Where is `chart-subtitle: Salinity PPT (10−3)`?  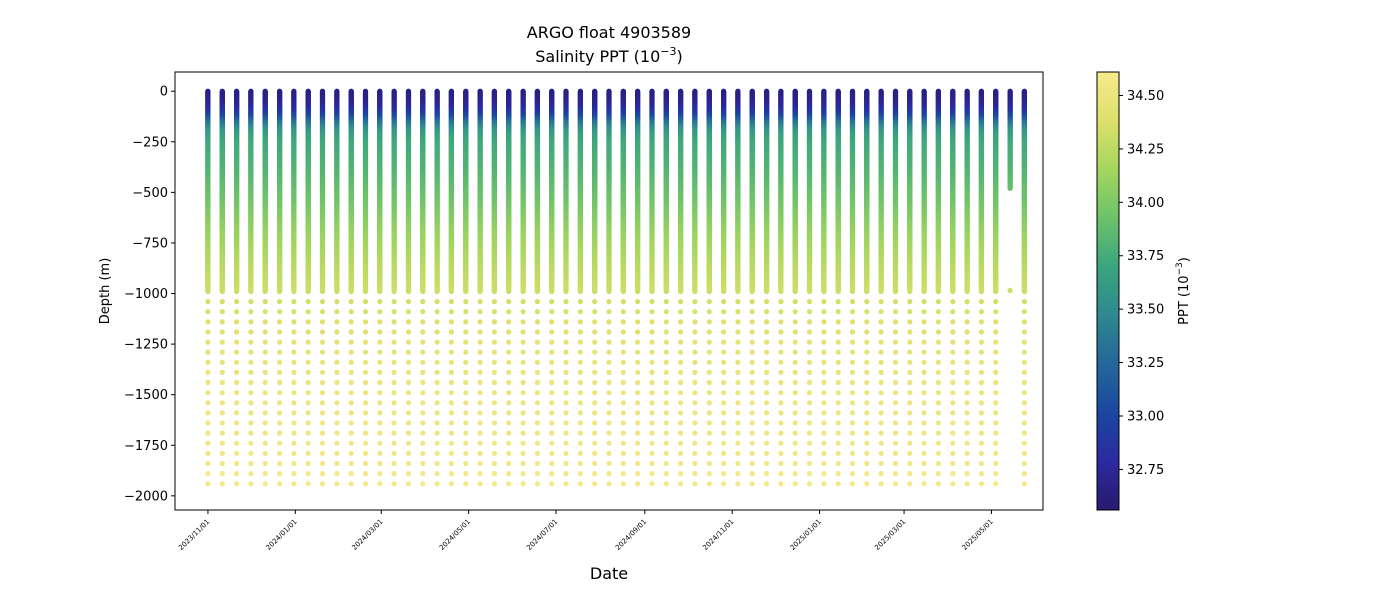 chart-subtitle: Salinity PPT (10−3) is located at coordinates (609, 55).